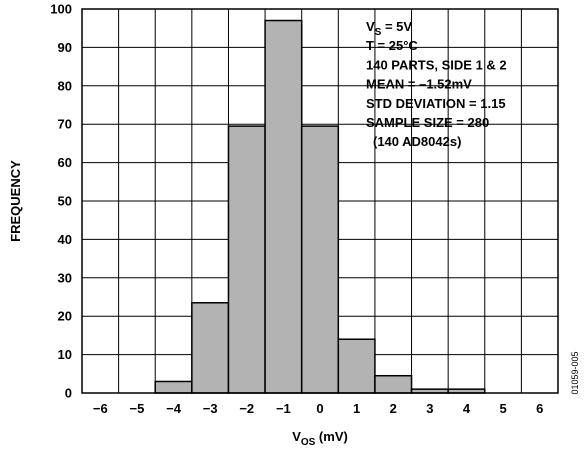 This screenshot has height=450, width=587. I want to click on y-tick-label: 40, so click(65, 239).